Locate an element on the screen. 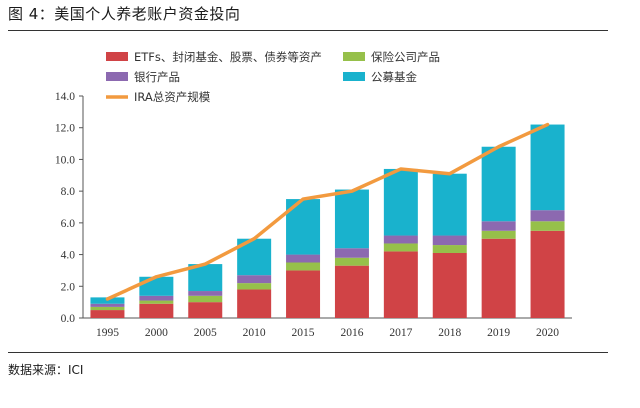  source-note: 数据来源：ICI is located at coordinates (46, 370).